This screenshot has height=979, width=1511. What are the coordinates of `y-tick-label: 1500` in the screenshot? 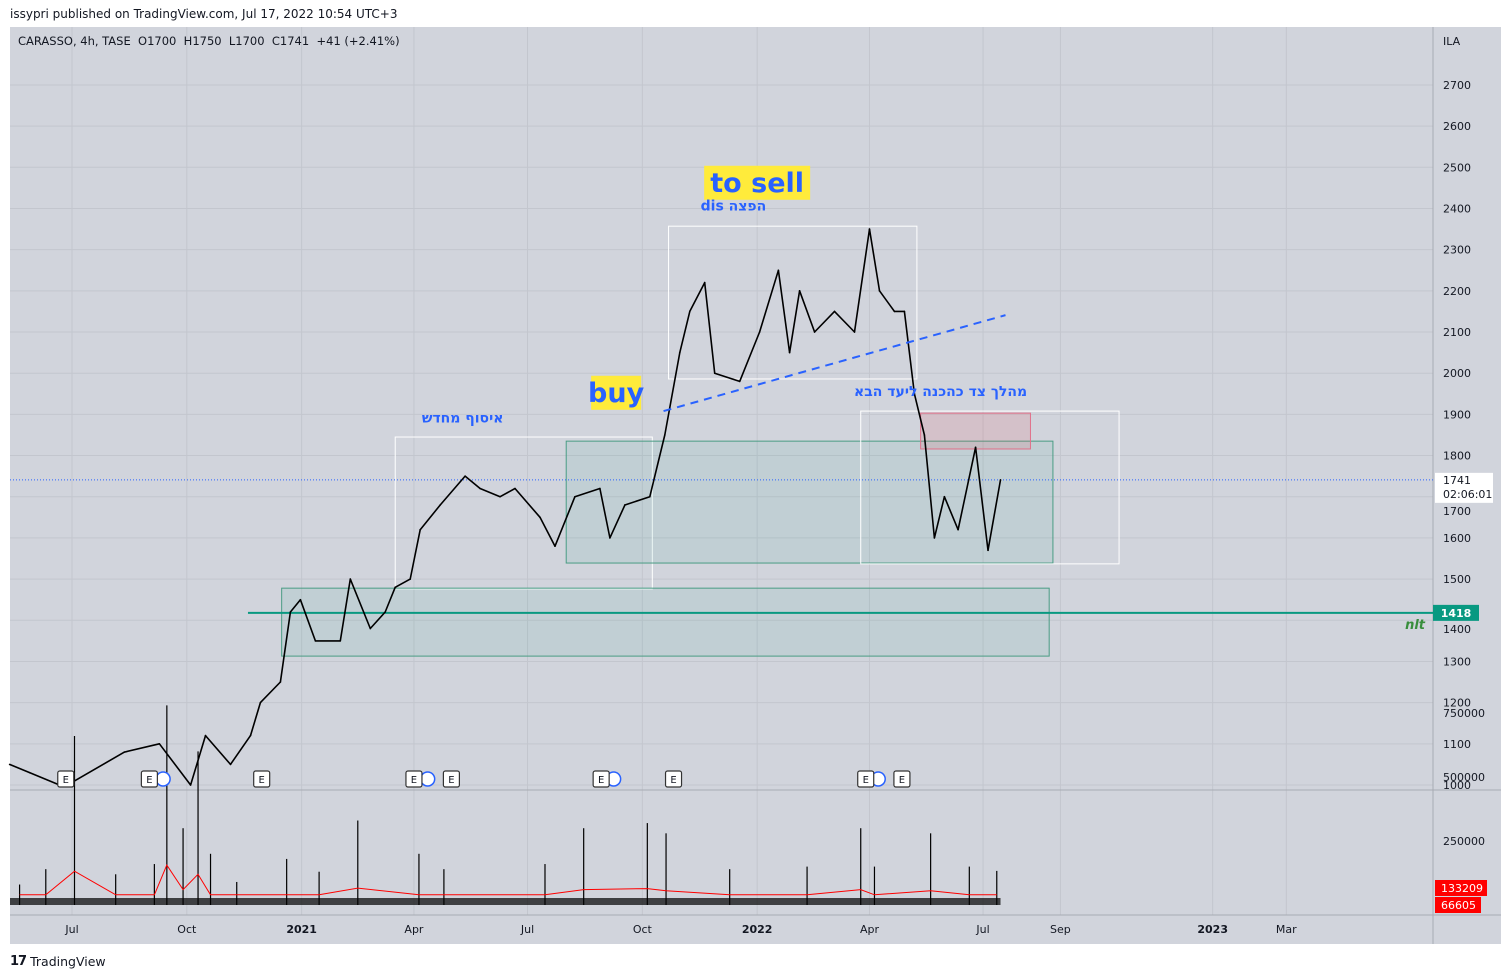 It's located at (1457, 579).